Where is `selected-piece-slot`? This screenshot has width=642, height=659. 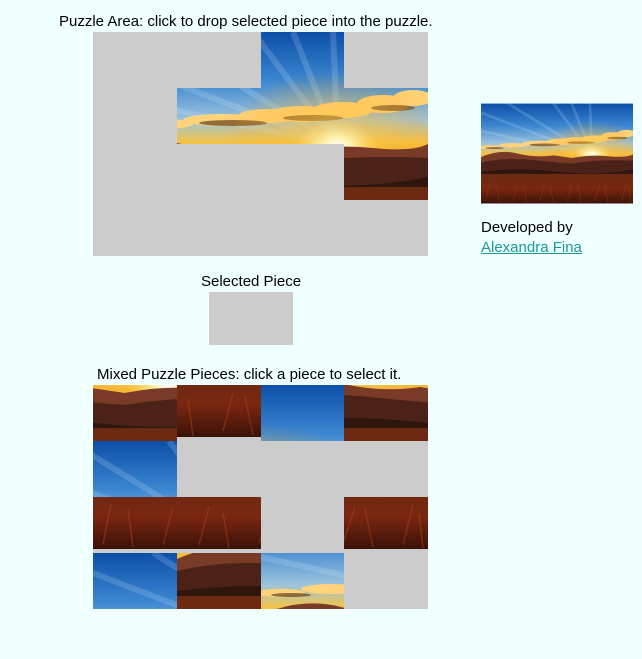 selected-piece-slot is located at coordinates (251, 318).